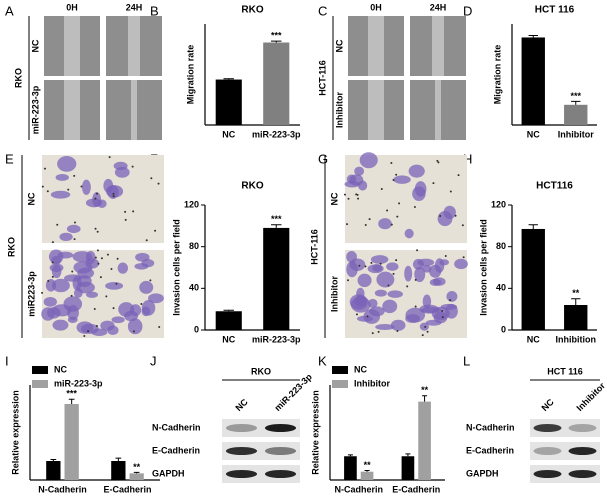 The width and height of the screenshot is (607, 502). Describe the element at coordinates (9, 10) in the screenshot. I see `panel-letter: A` at that location.